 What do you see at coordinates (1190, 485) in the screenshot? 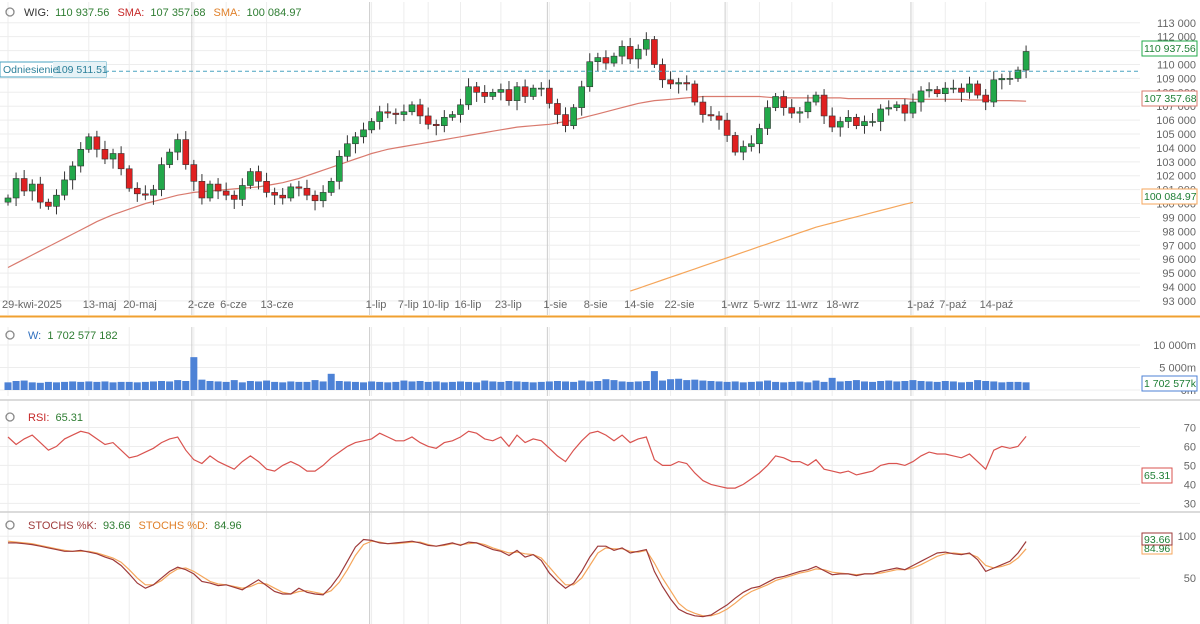
I see `y-tick-label: 40` at bounding box center [1190, 485].